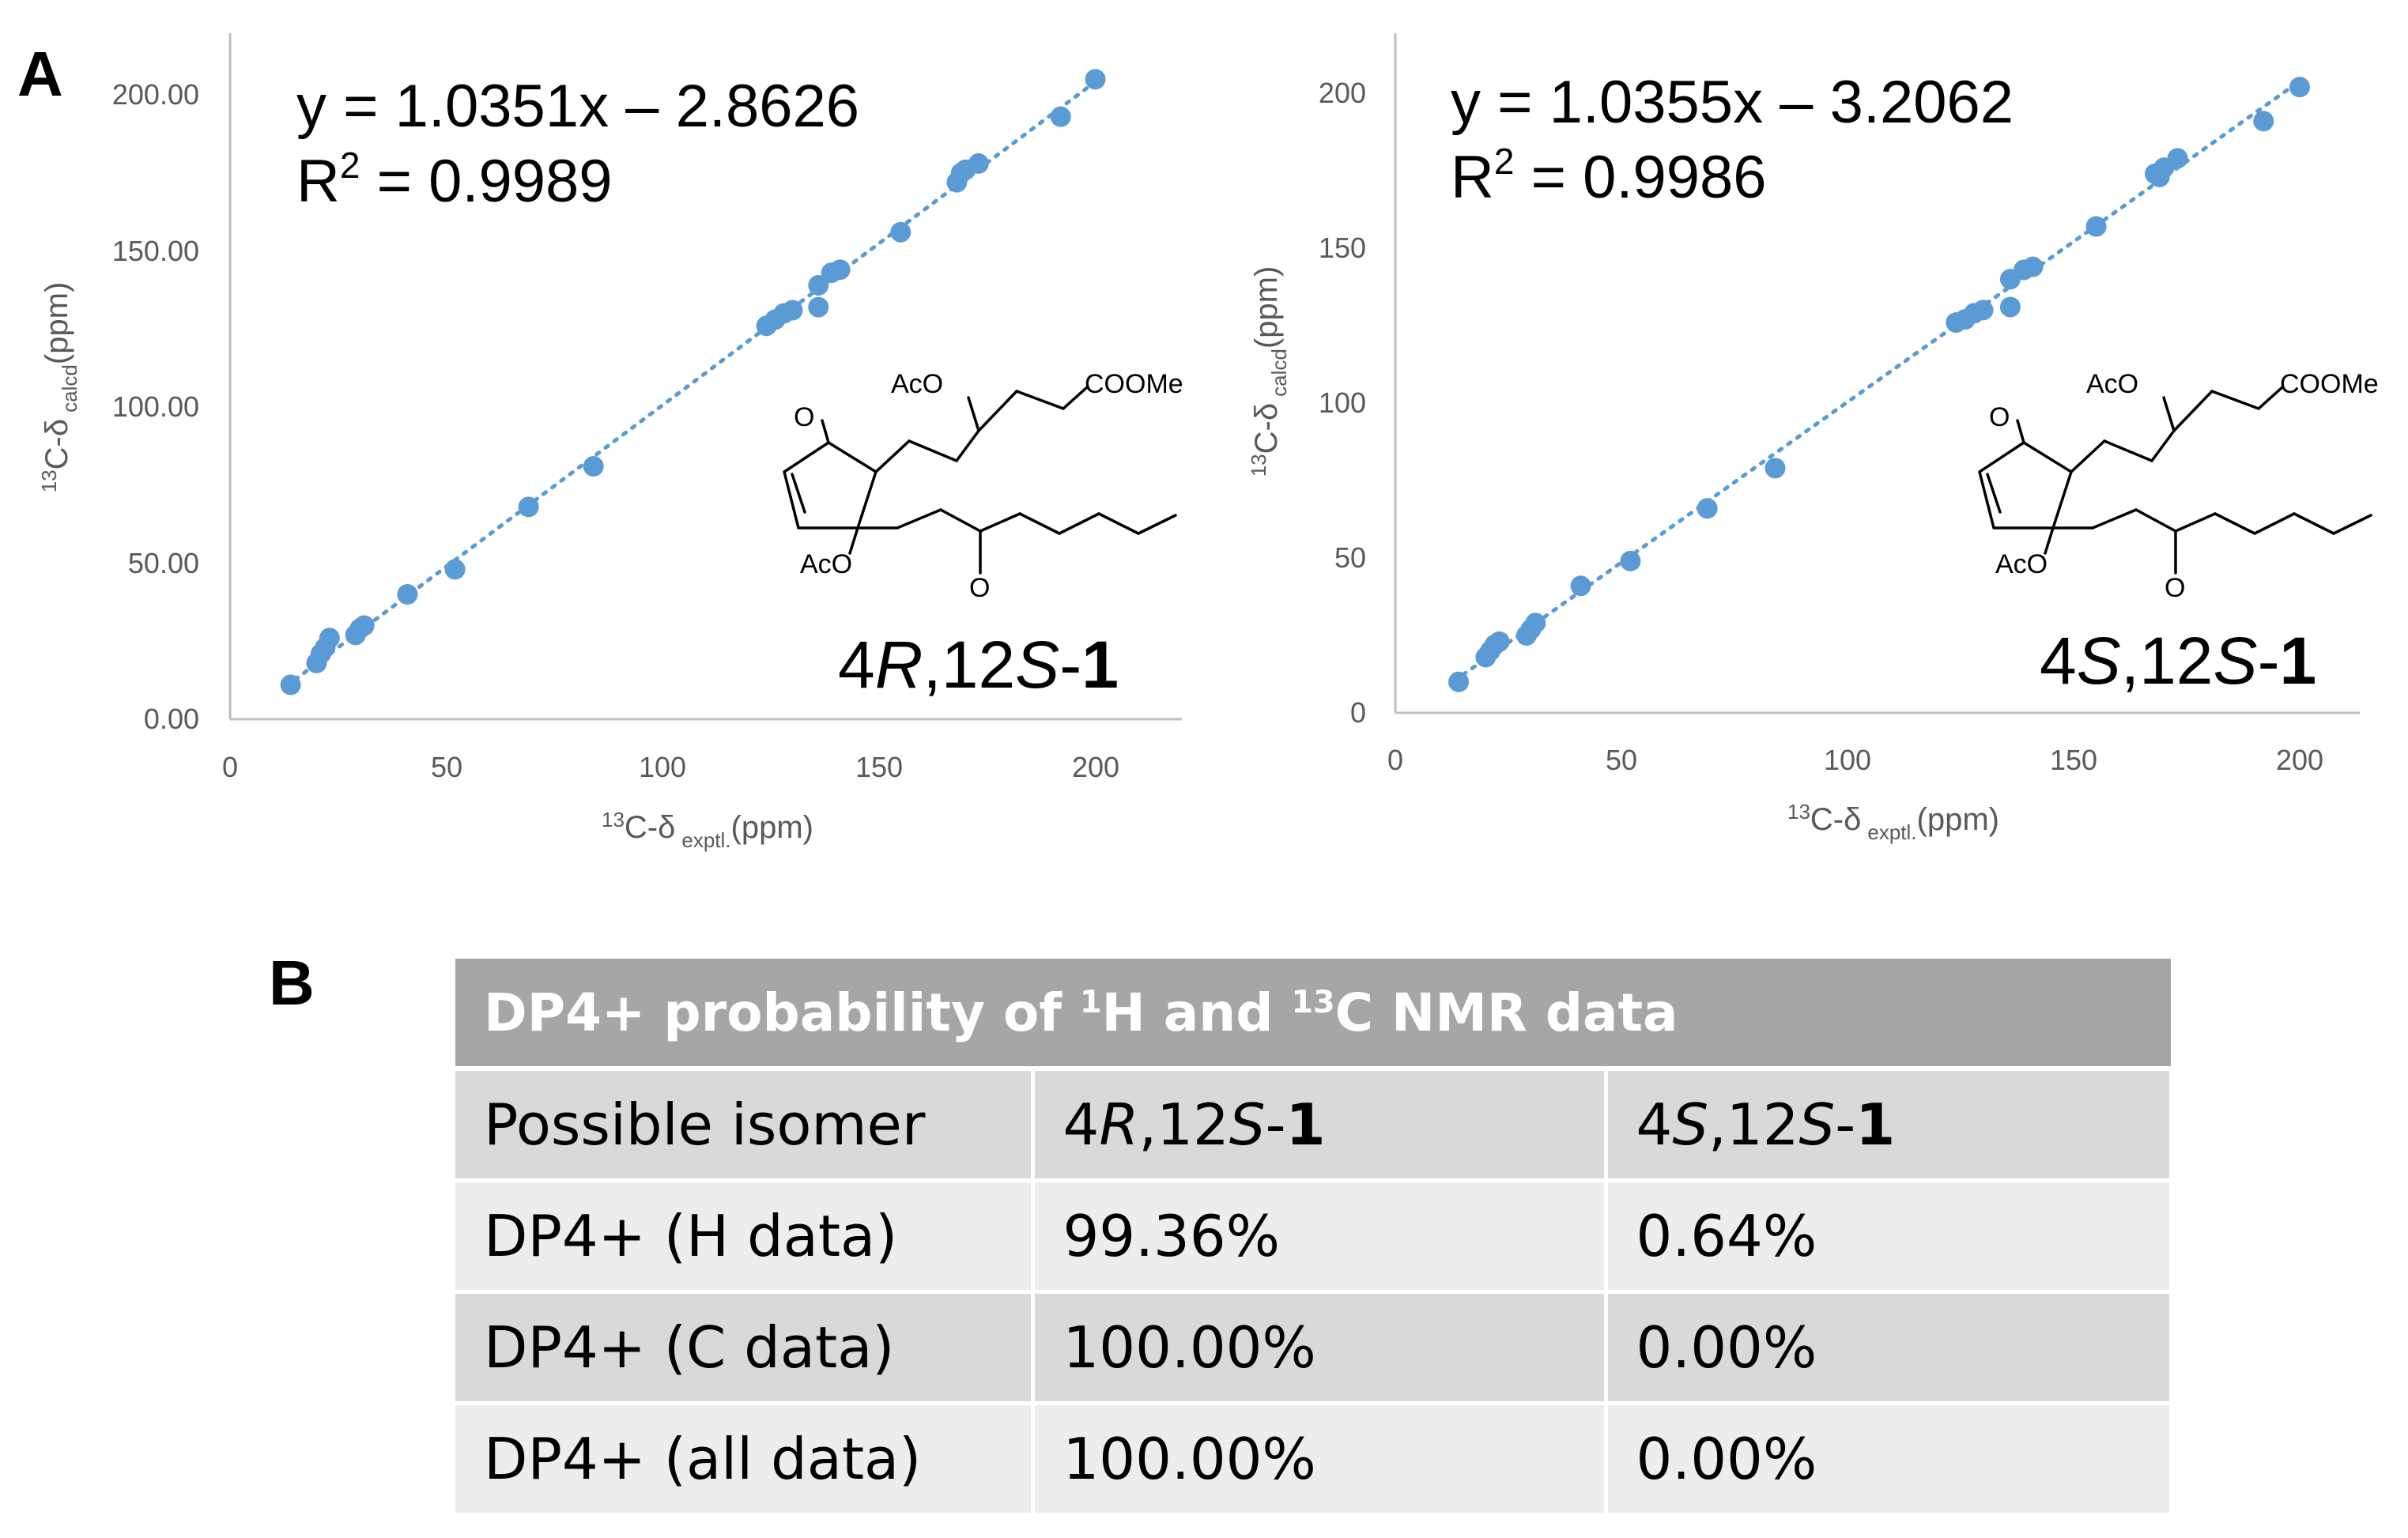 The image size is (2408, 1538). What do you see at coordinates (1320, 1236) in the screenshot?
I see `value-cell: 99.36%` at bounding box center [1320, 1236].